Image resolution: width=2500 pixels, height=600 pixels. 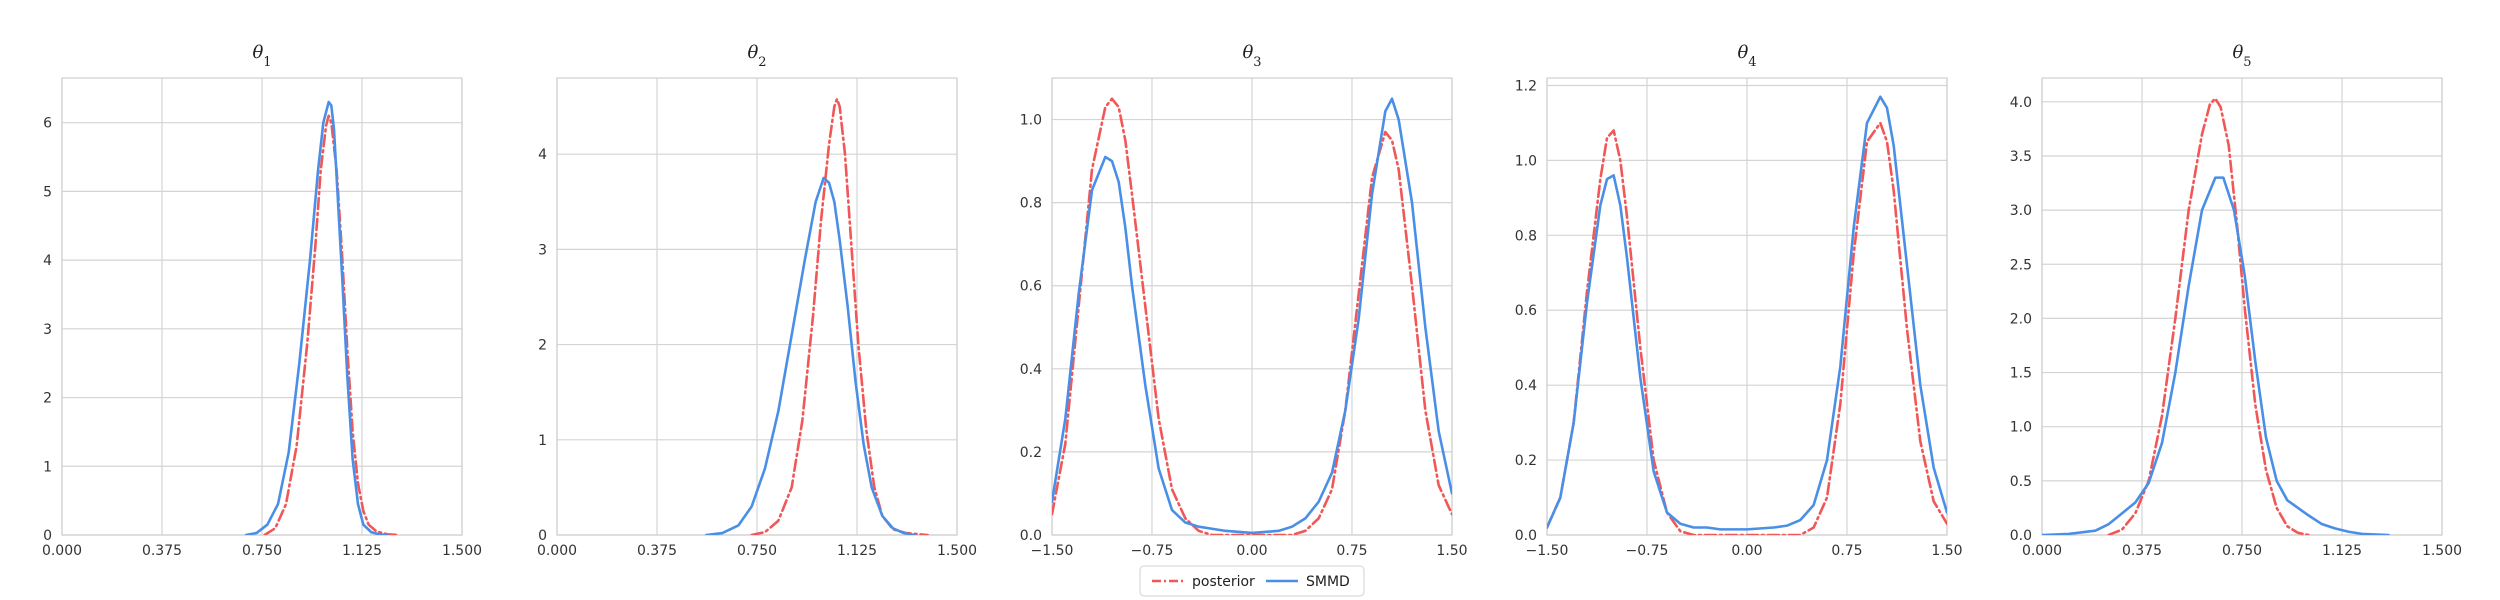 I want to click on panel-title: θ2, so click(x=756, y=56).